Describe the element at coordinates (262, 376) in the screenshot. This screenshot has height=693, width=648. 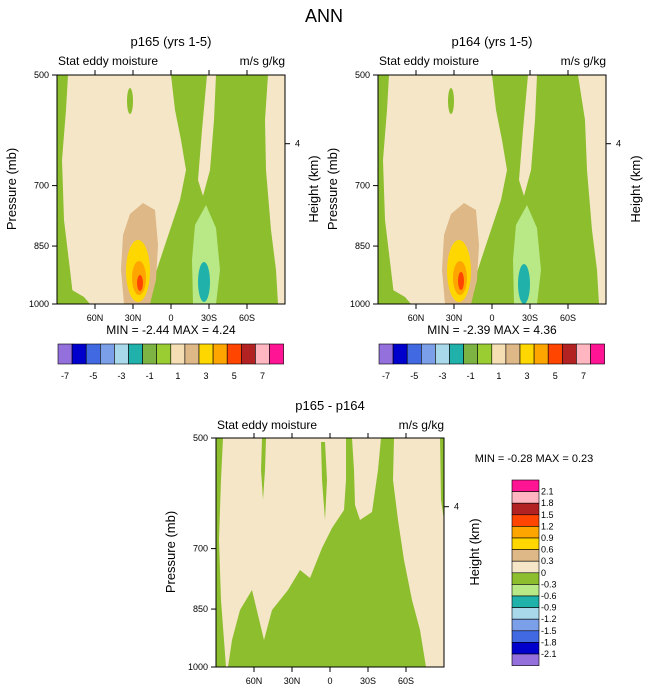
I see `colorbar-label: 7` at that location.